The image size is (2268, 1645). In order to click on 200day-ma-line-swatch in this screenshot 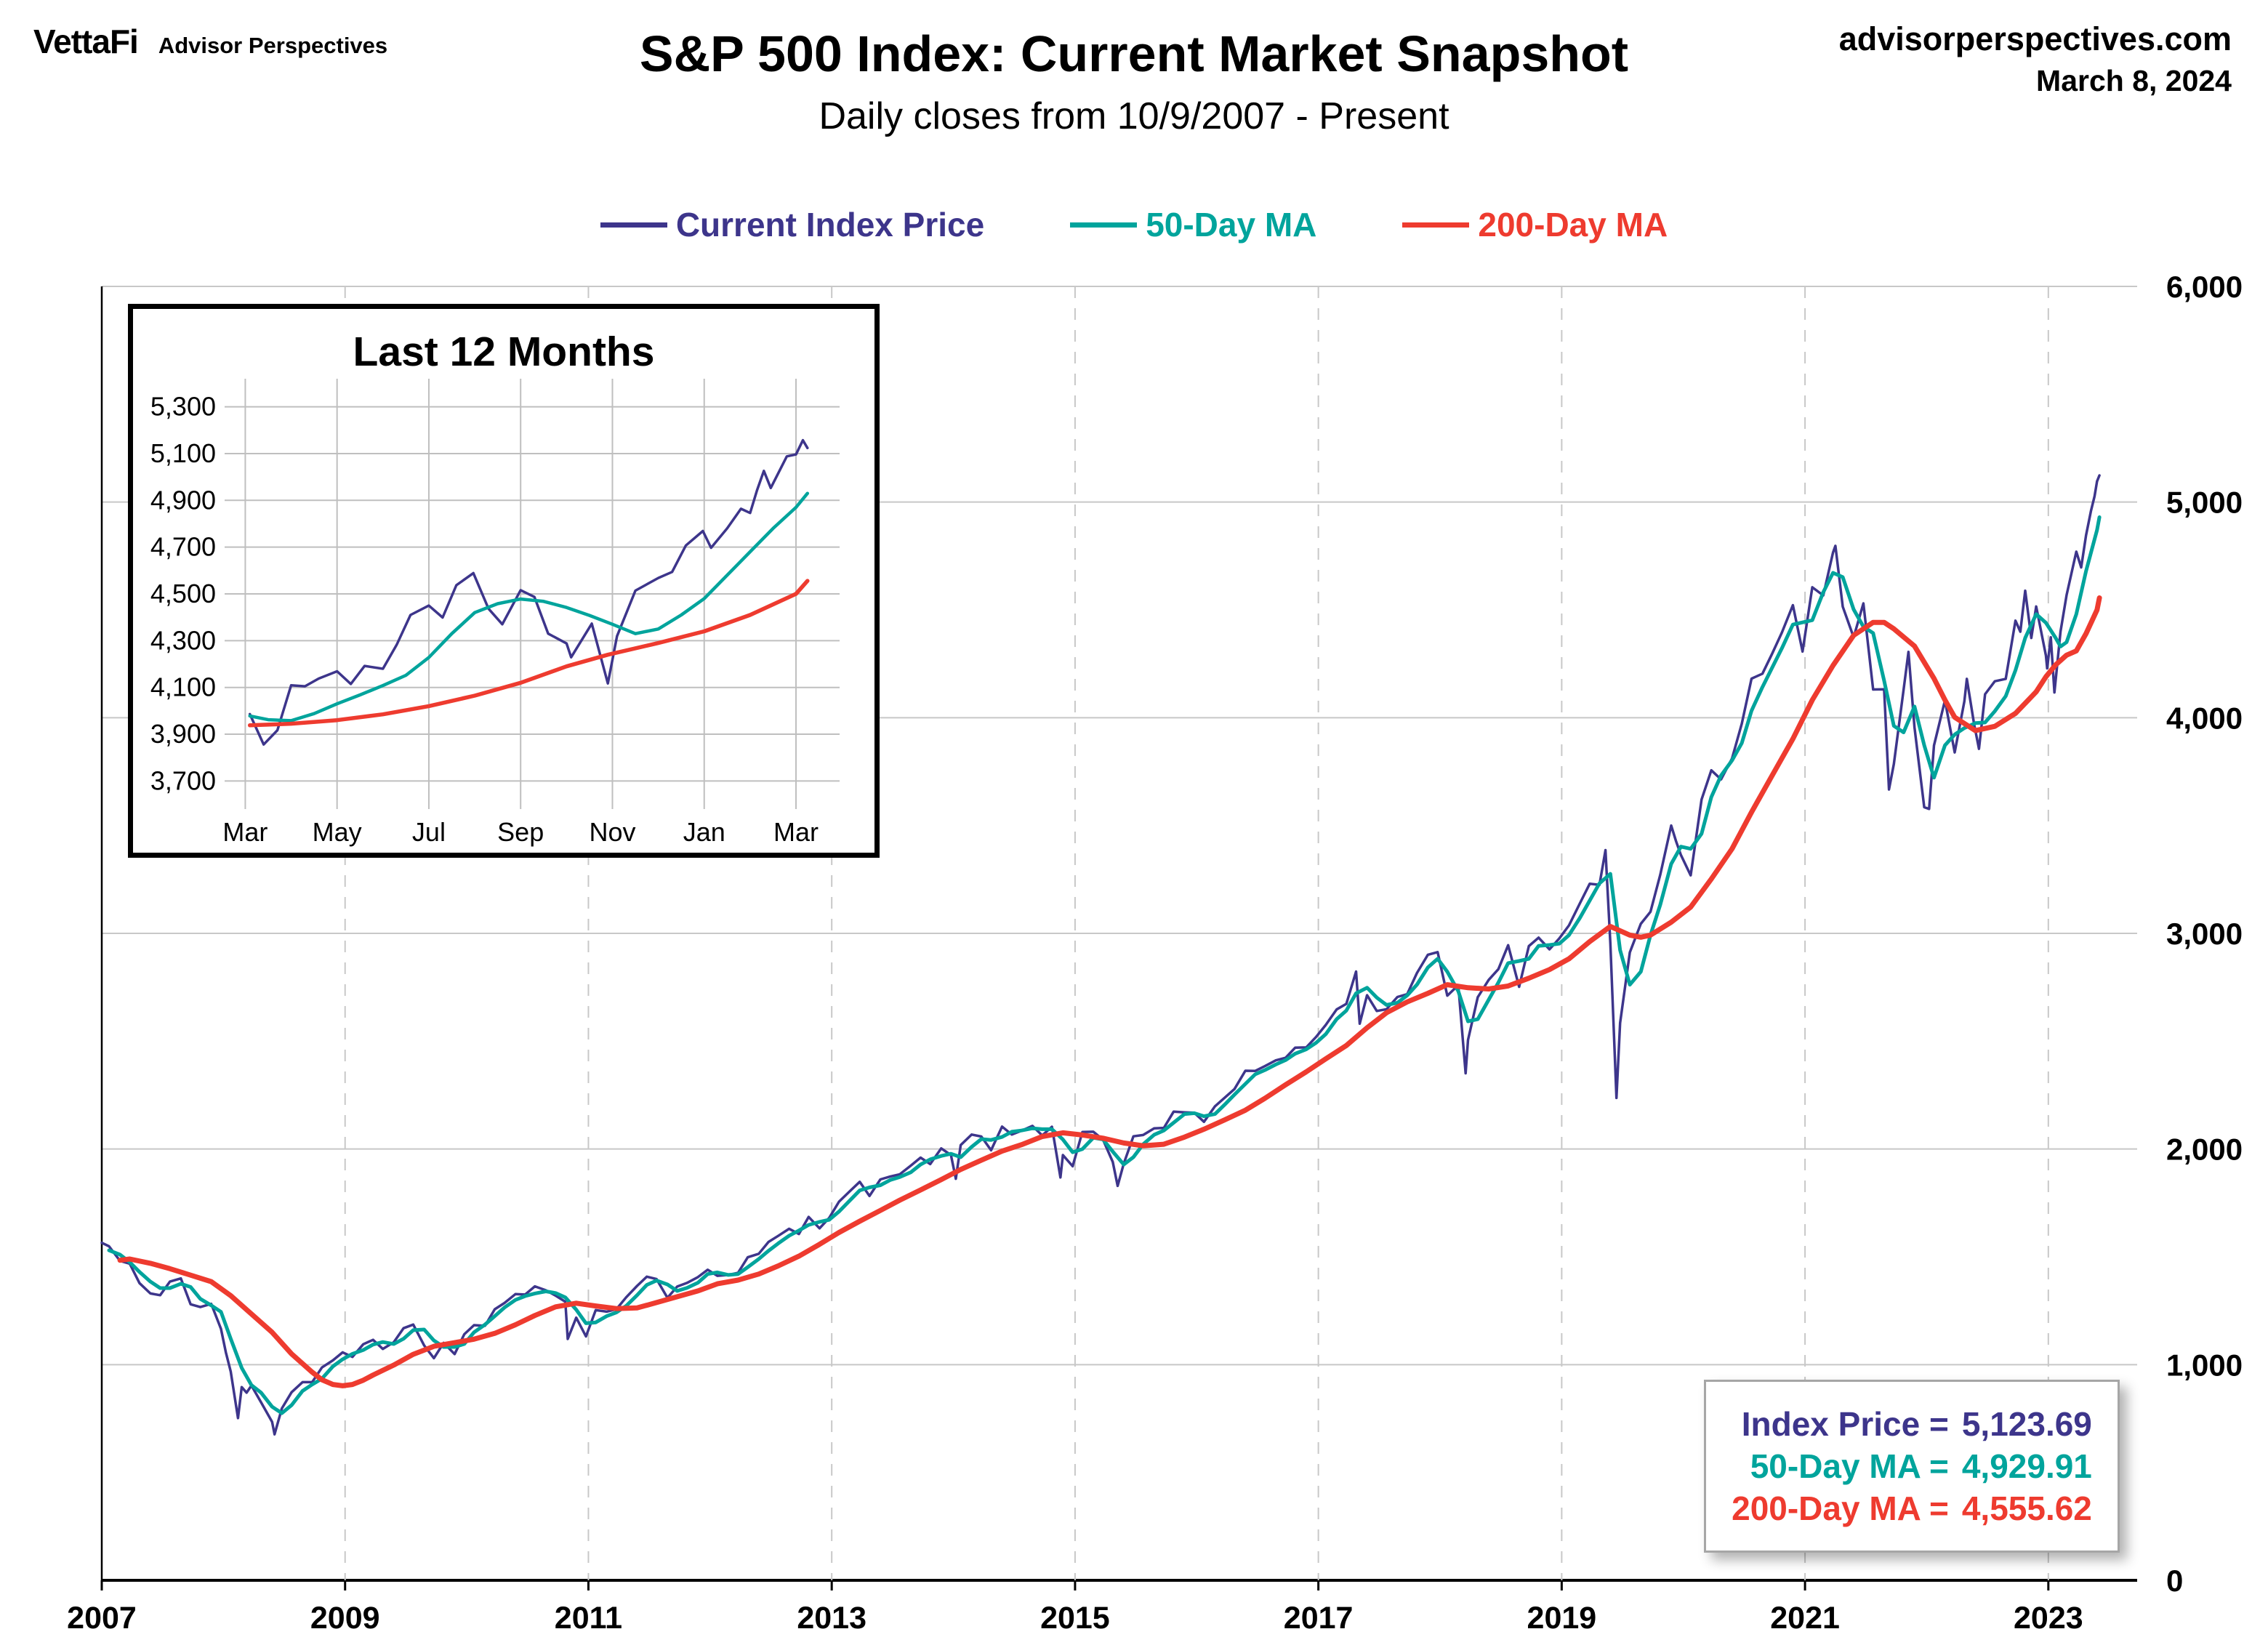, I will do `click(1436, 225)`.